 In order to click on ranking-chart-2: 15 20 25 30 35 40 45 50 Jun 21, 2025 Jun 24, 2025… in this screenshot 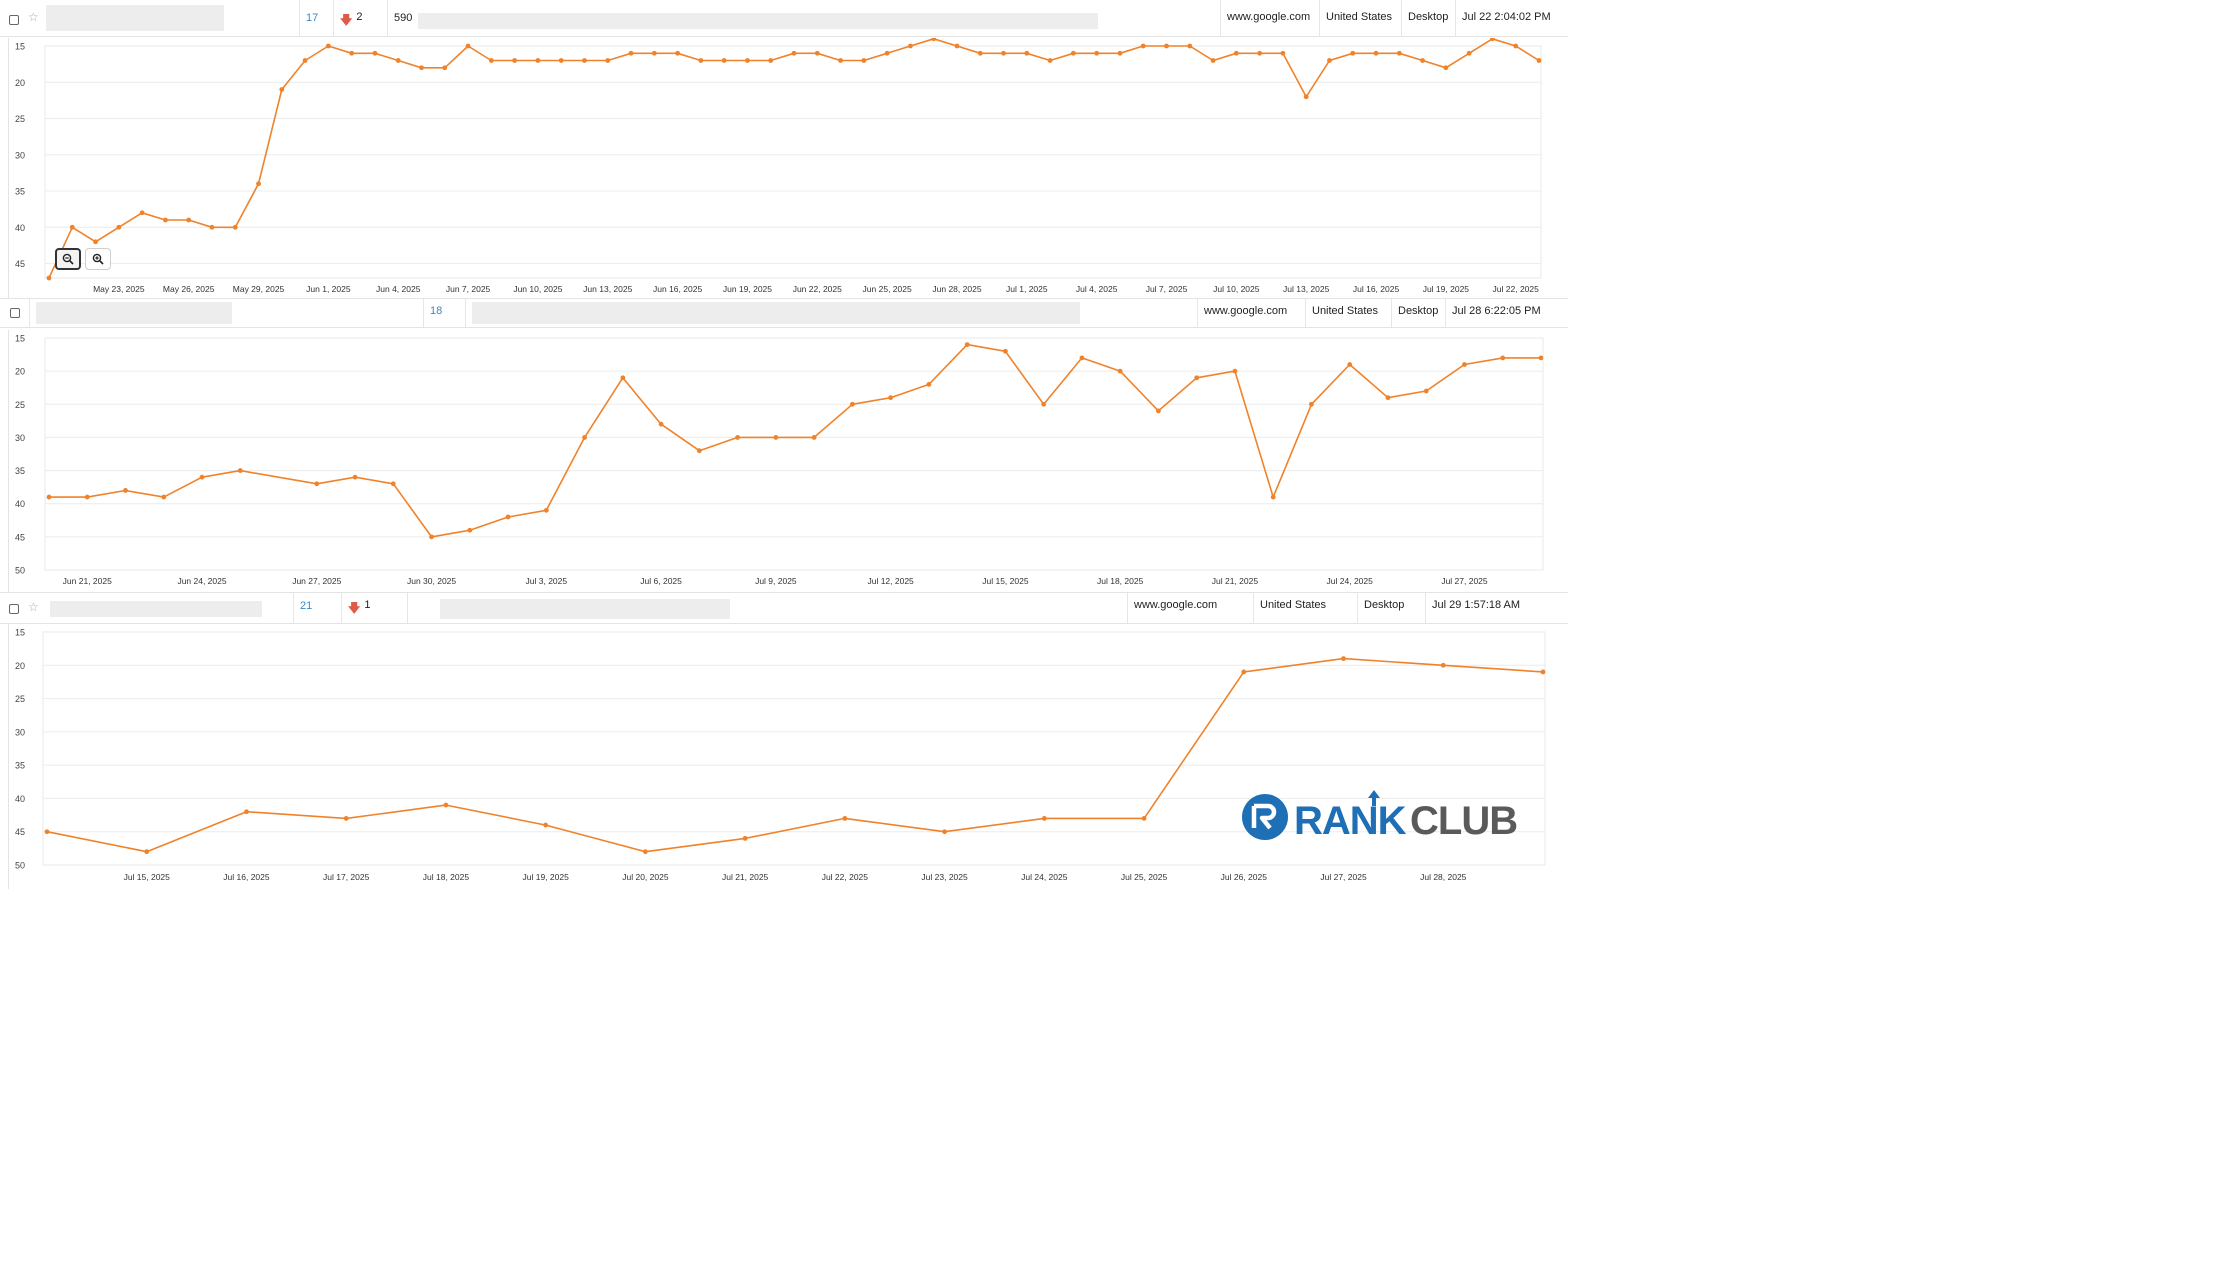, I will do `click(788, 461)`.